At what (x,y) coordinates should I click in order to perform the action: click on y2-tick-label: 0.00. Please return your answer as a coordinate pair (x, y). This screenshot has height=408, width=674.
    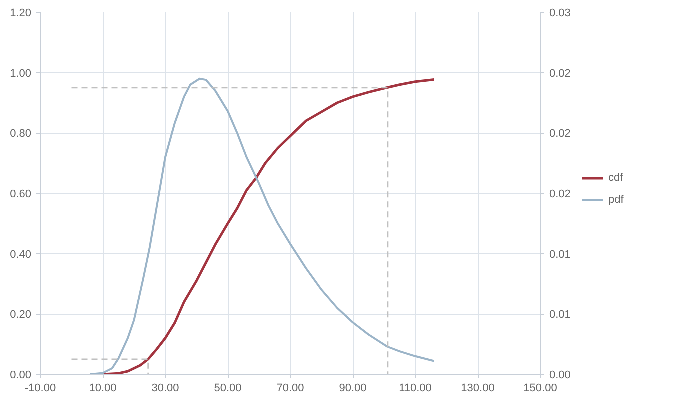
    Looking at the image, I should click on (560, 376).